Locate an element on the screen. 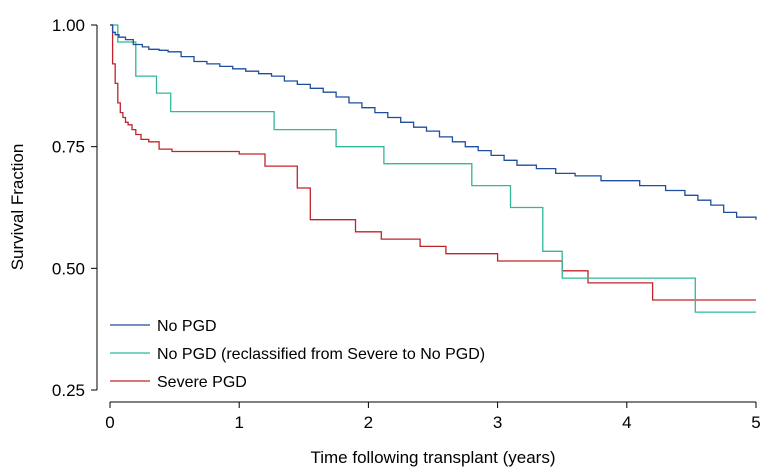  y-tick-label: 0.25 is located at coordinates (68, 390).